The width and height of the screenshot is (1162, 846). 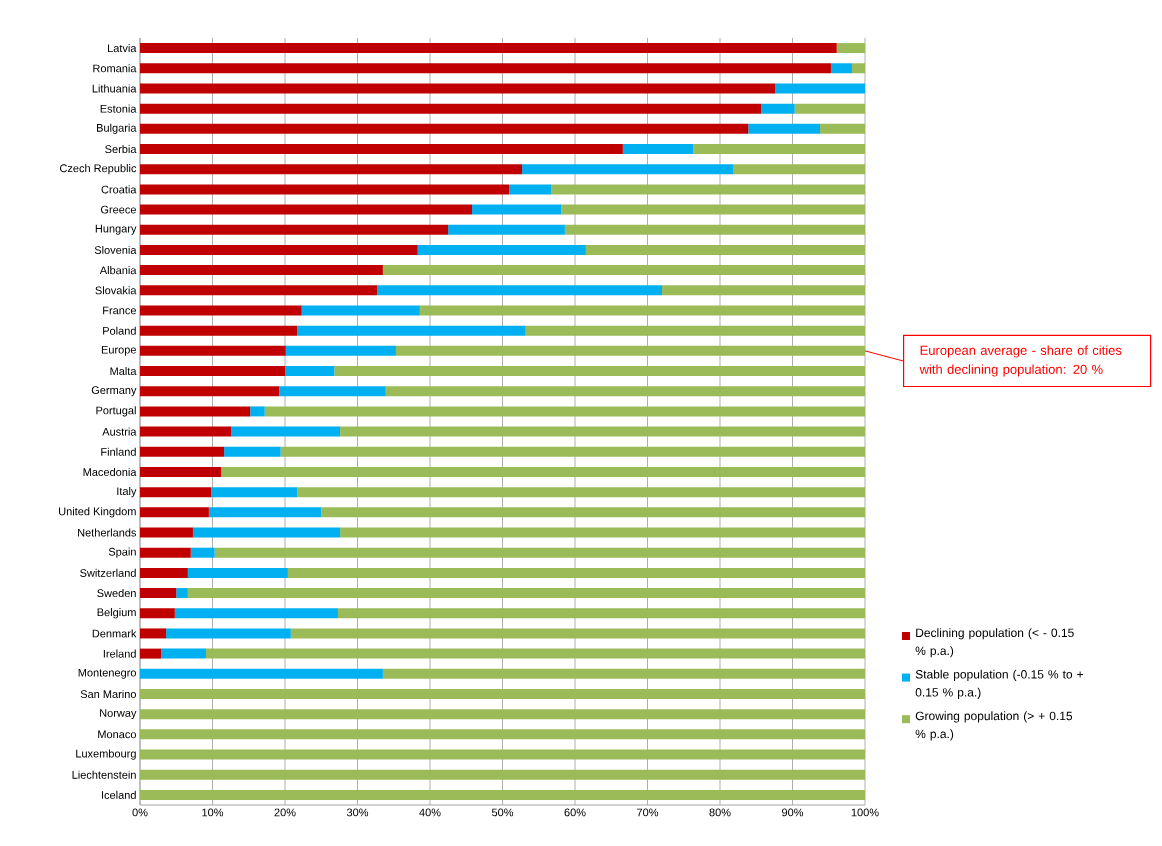 I want to click on y-tick-label: Greece, so click(x=118, y=209).